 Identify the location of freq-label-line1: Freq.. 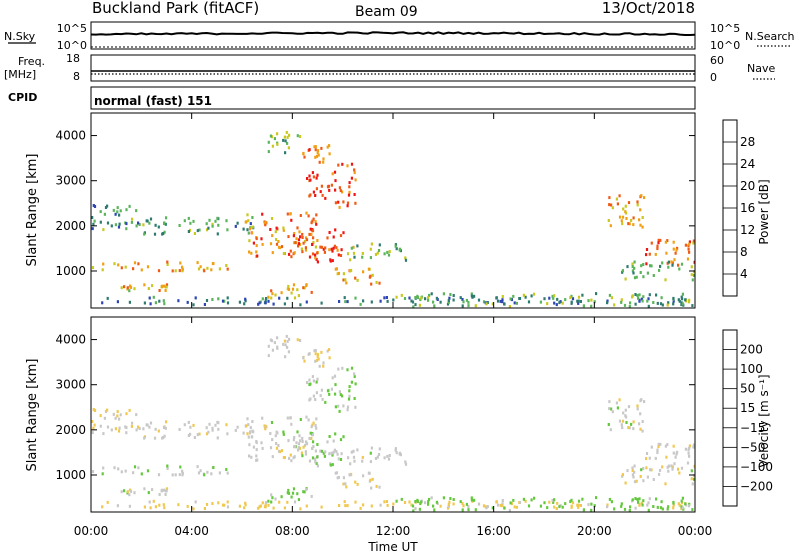
(31, 61).